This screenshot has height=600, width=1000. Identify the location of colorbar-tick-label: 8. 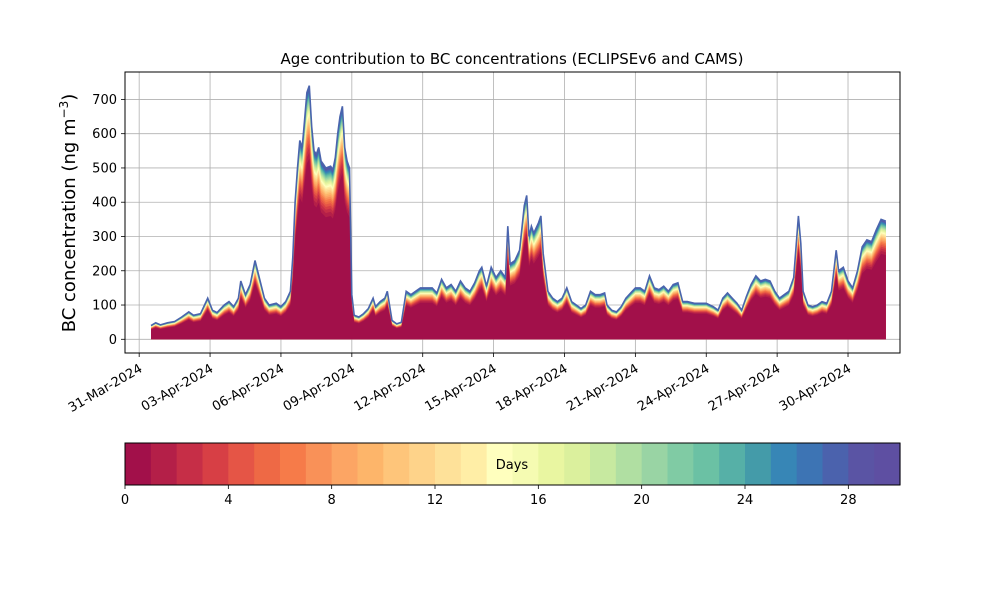
(332, 500).